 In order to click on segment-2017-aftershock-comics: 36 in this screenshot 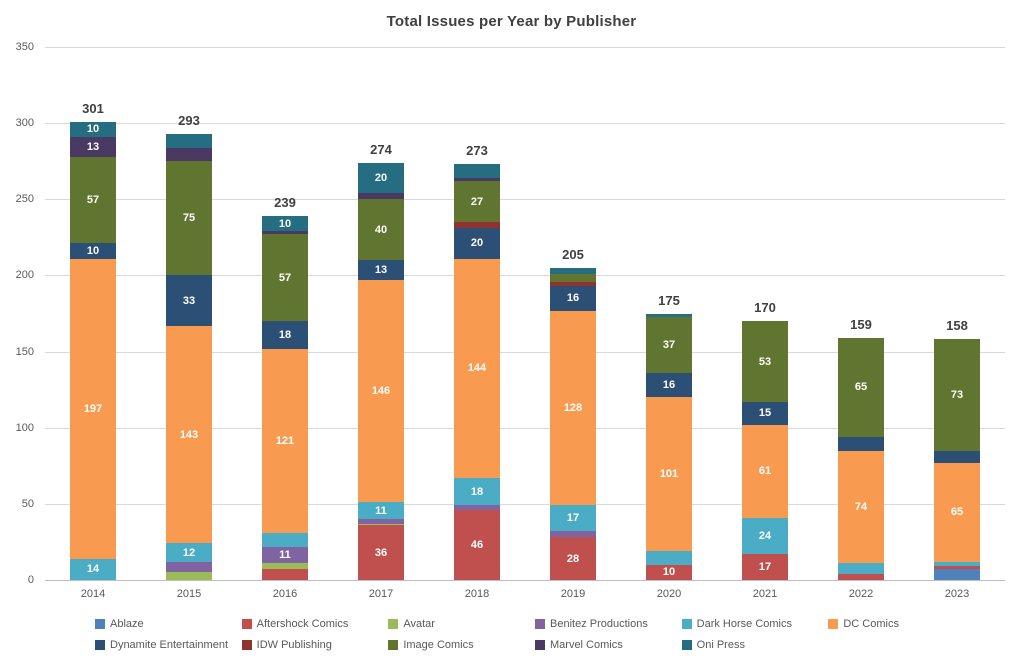, I will do `click(381, 552)`.